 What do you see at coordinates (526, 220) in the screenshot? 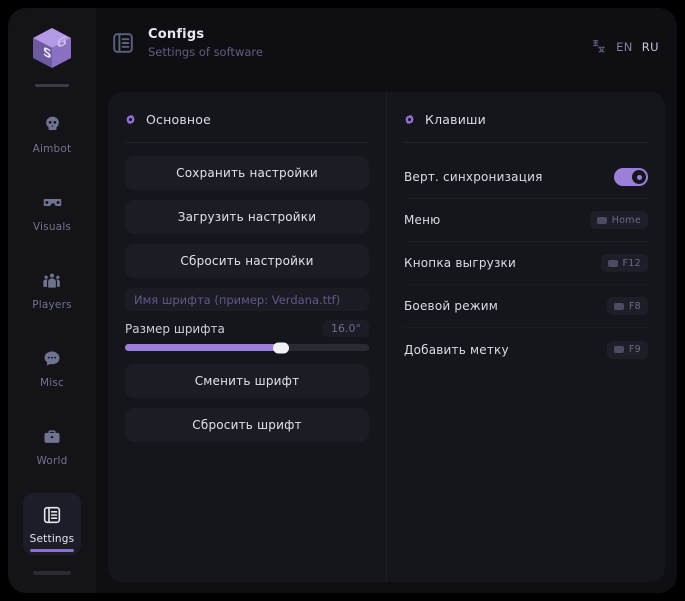
I see `row-menu-key: Меню Home` at bounding box center [526, 220].